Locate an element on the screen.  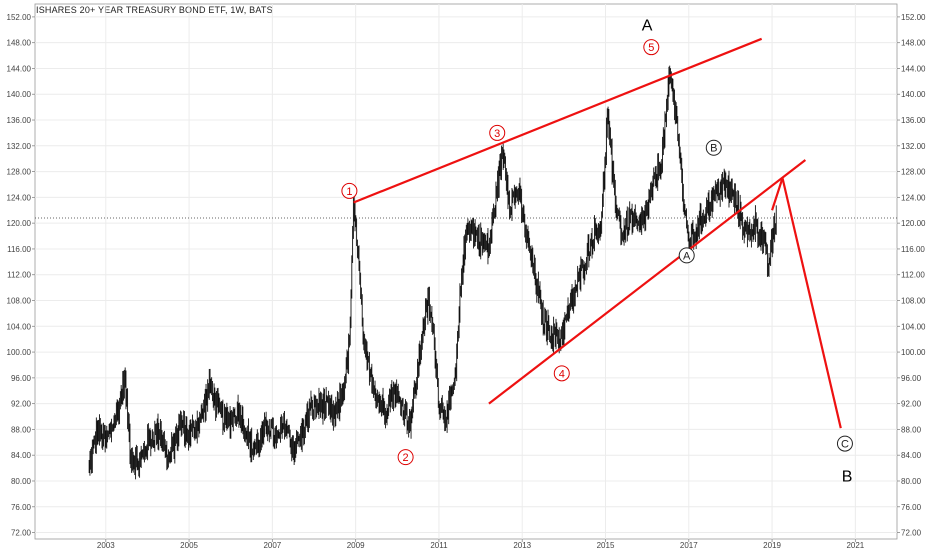
y-tick-label-right: 152.00 is located at coordinates (913, 17).